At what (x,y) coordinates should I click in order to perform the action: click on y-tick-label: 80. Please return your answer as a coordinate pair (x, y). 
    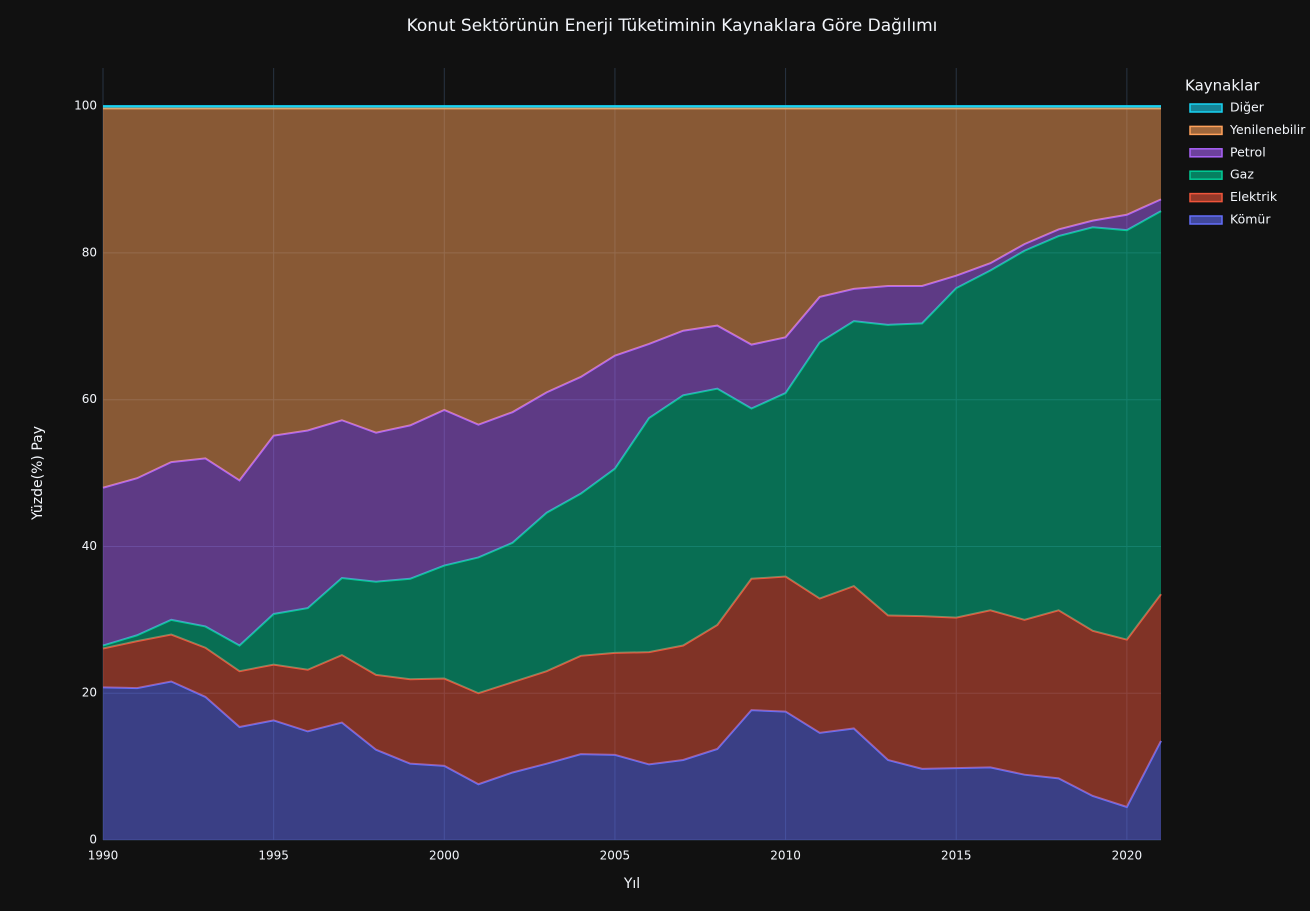
    Looking at the image, I should click on (89, 252).